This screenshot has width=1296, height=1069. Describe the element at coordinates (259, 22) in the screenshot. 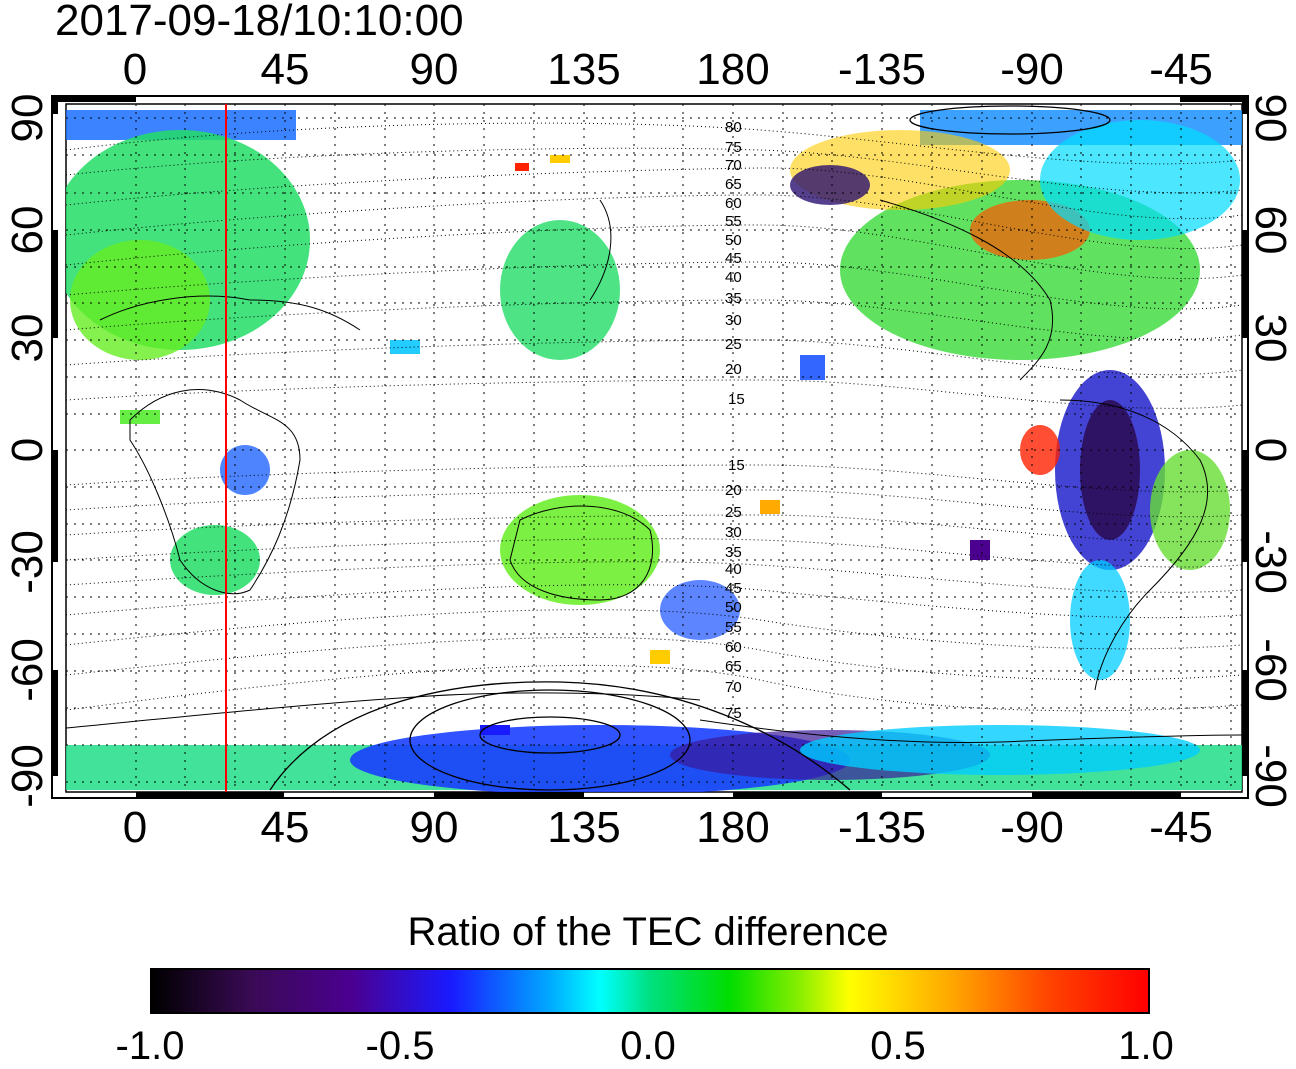

I see `timestamp-title: 2017-09-18/10:10:00` at that location.